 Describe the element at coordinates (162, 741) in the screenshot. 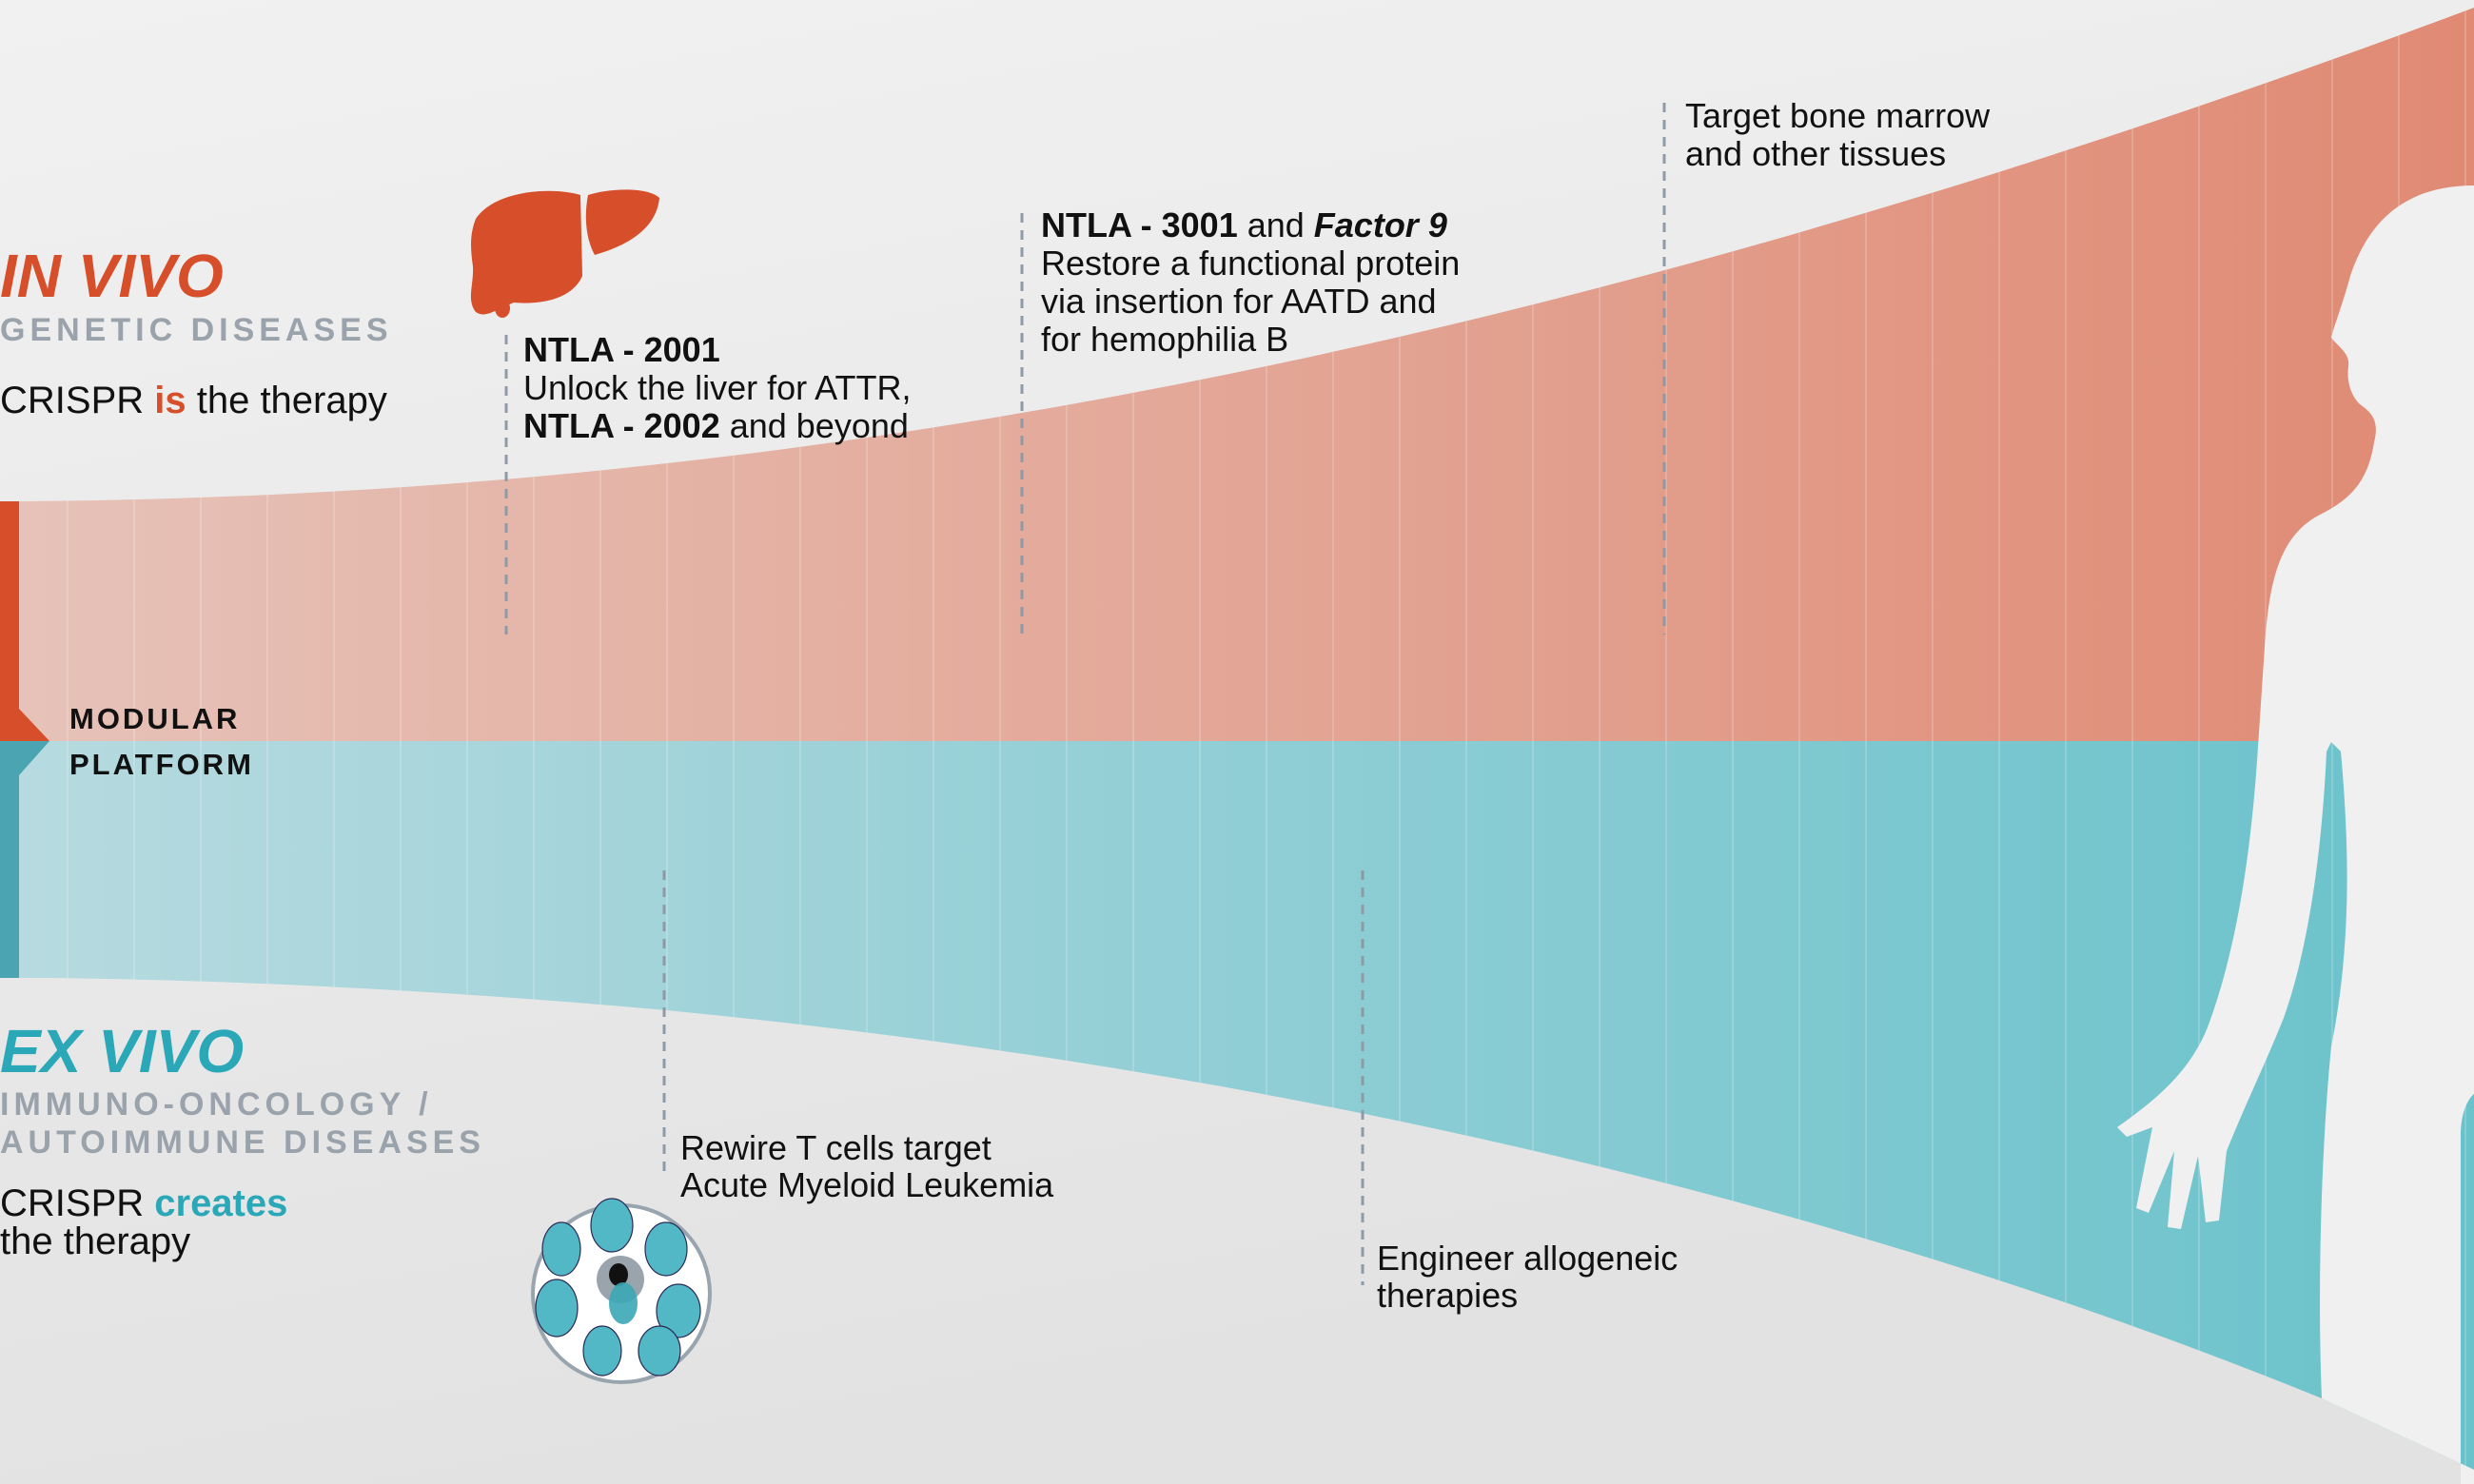

I see `modular-platform-label: MODULAR PLATFORM` at that location.